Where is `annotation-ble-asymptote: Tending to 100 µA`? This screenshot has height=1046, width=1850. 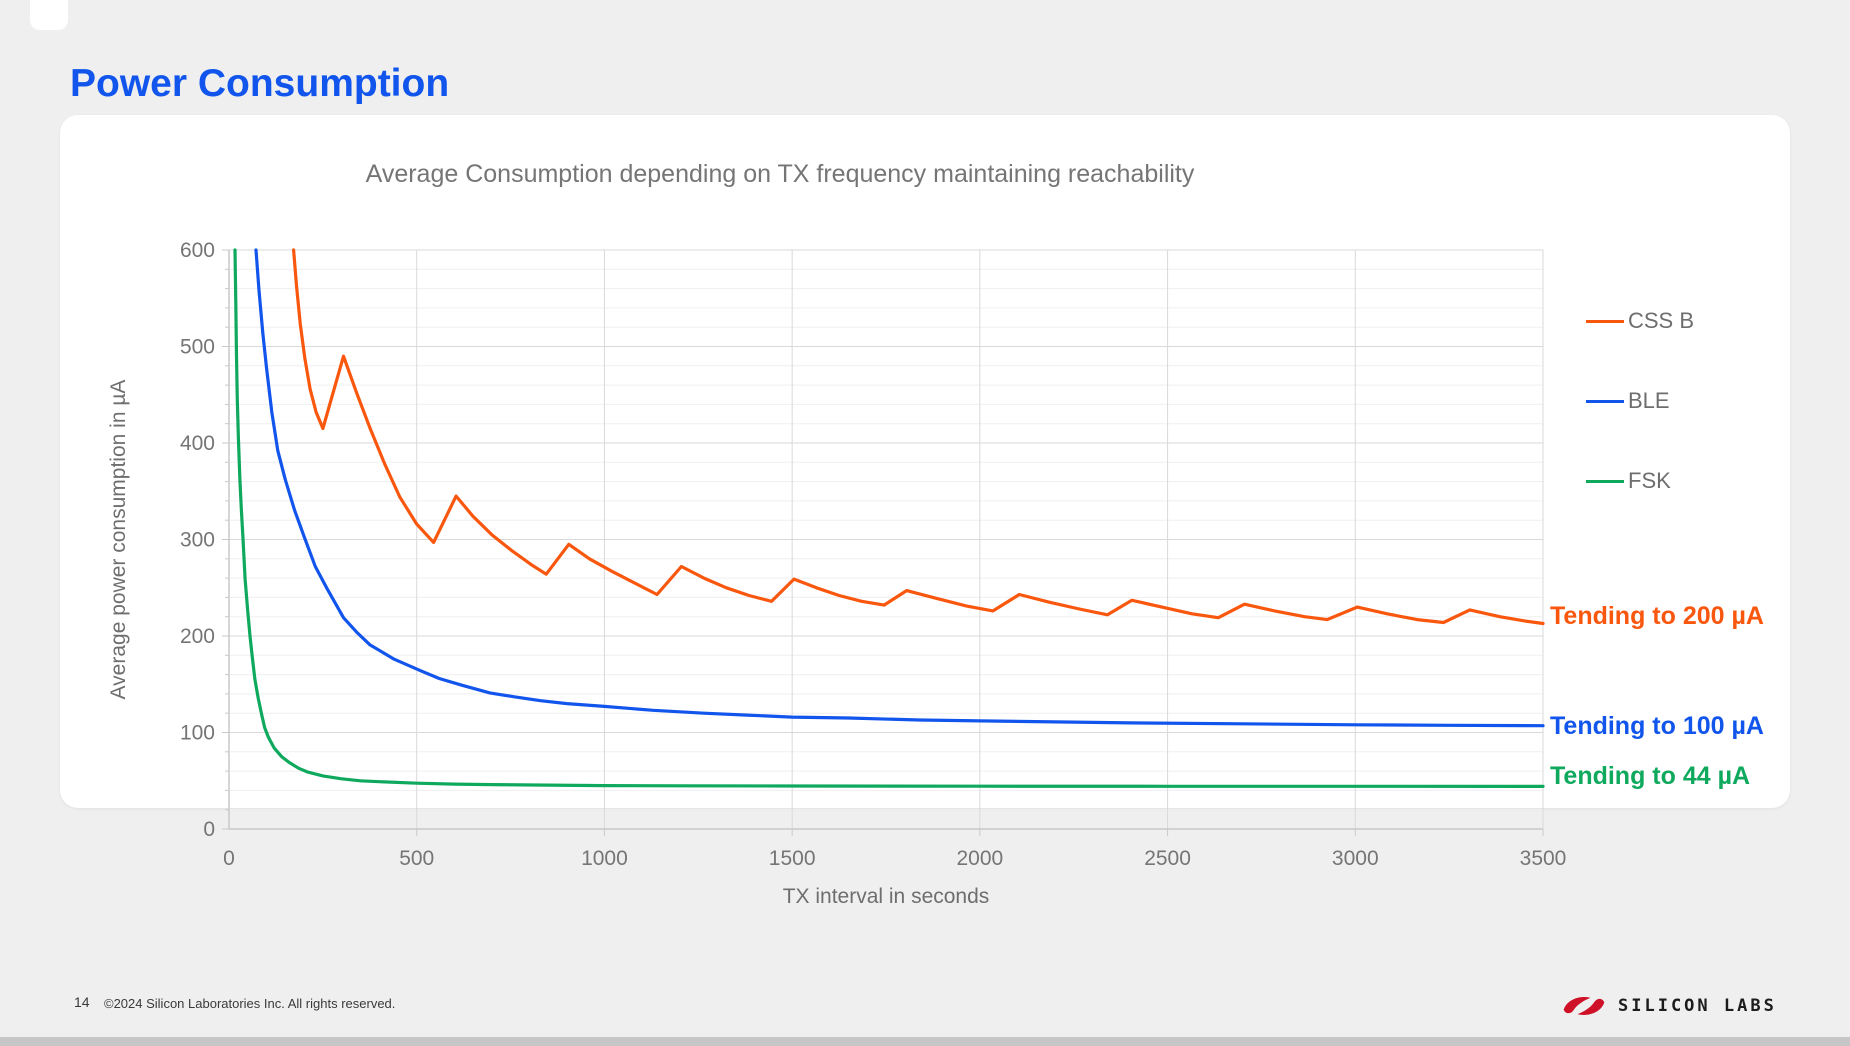 annotation-ble-asymptote: Tending to 100 µA is located at coordinates (1657, 726).